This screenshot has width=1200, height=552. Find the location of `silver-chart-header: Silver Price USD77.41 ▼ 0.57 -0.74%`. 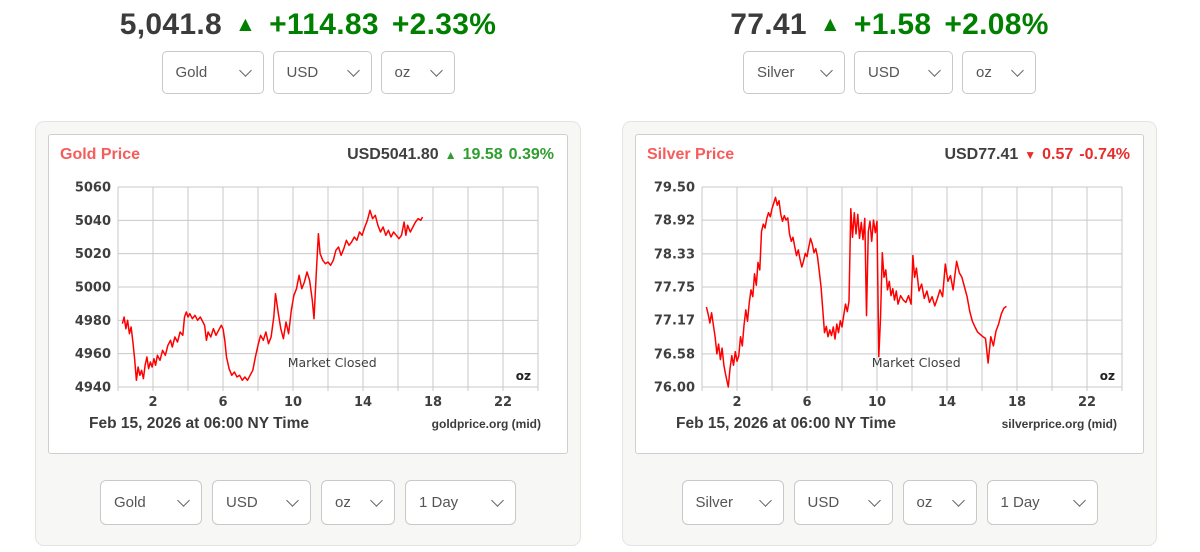

silver-chart-header: Silver Price USD77.41 ▼ 0.57 -0.74% is located at coordinates (889, 155).